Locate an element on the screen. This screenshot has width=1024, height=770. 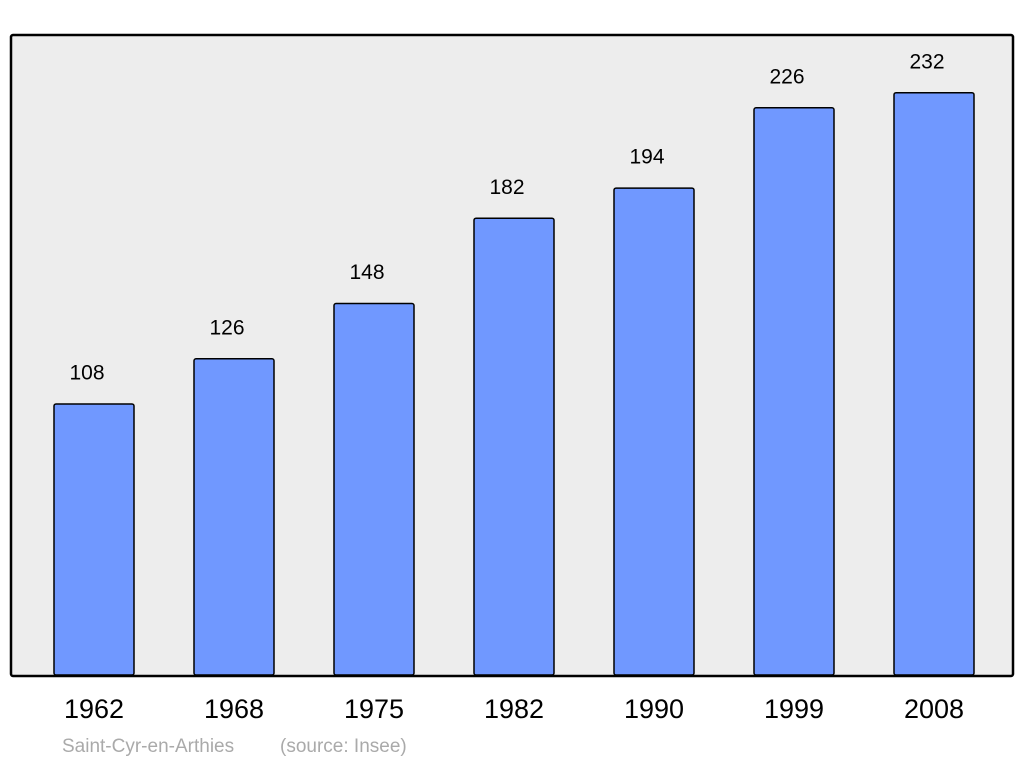
x-tick-label: 1982 is located at coordinates (514, 709).